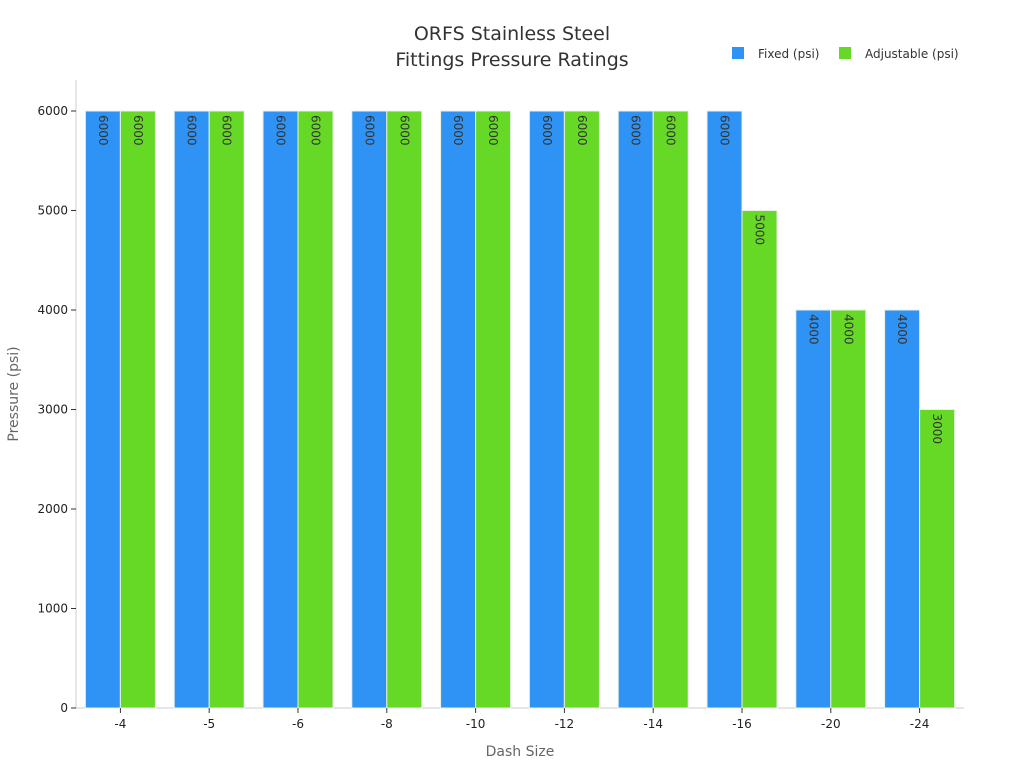 The width and height of the screenshot is (1024, 768). What do you see at coordinates (52, 310) in the screenshot?
I see `y-tick-label: 4000` at bounding box center [52, 310].